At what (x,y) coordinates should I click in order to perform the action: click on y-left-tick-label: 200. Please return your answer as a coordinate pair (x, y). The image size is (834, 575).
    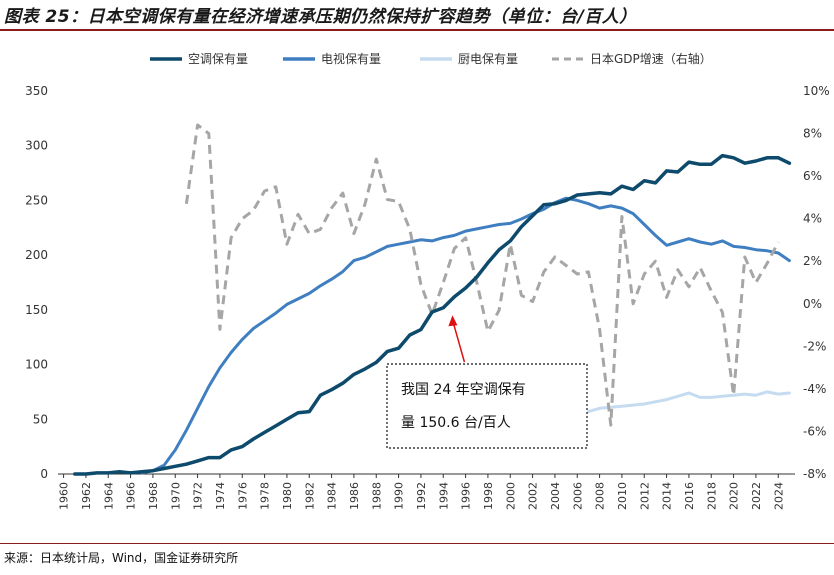
    Looking at the image, I should click on (36, 255).